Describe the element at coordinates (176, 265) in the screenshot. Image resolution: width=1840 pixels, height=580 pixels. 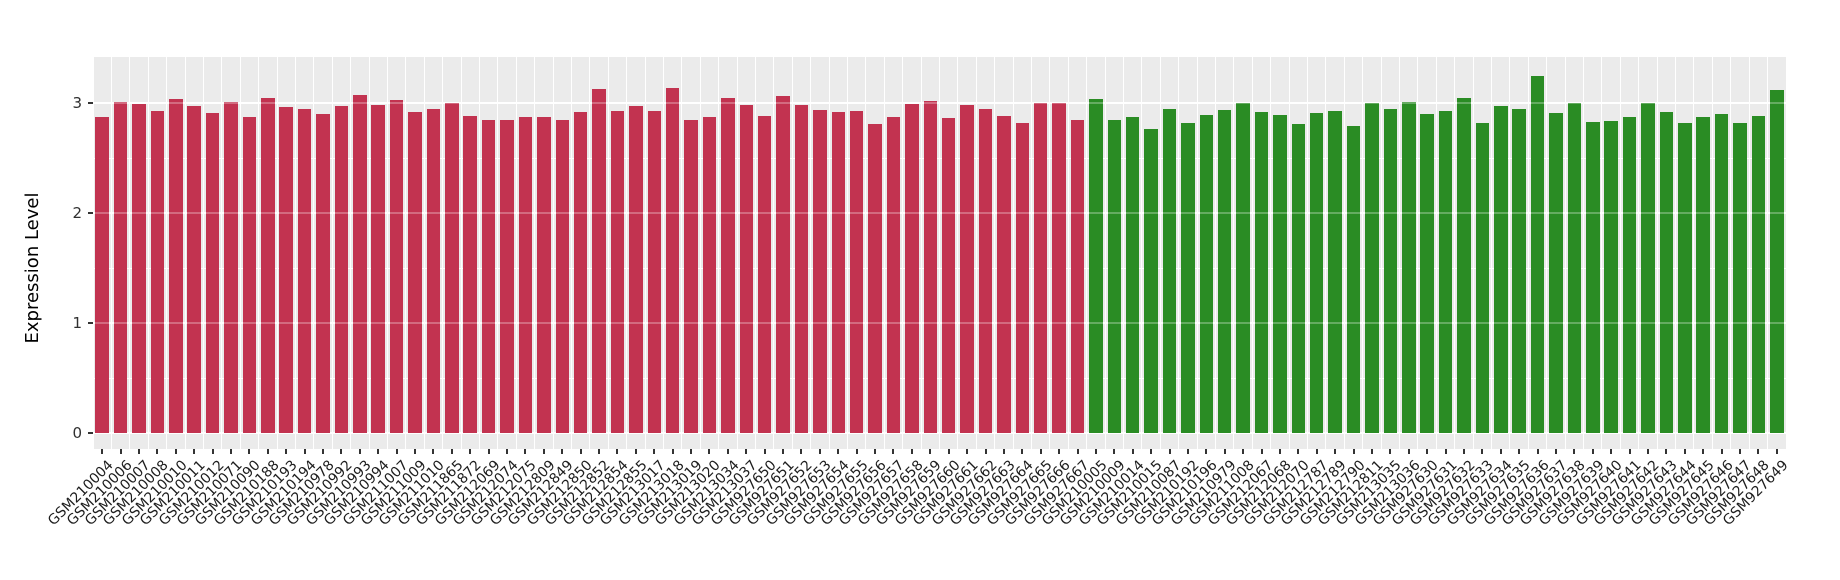
I see `bar-GSM210010` at that location.